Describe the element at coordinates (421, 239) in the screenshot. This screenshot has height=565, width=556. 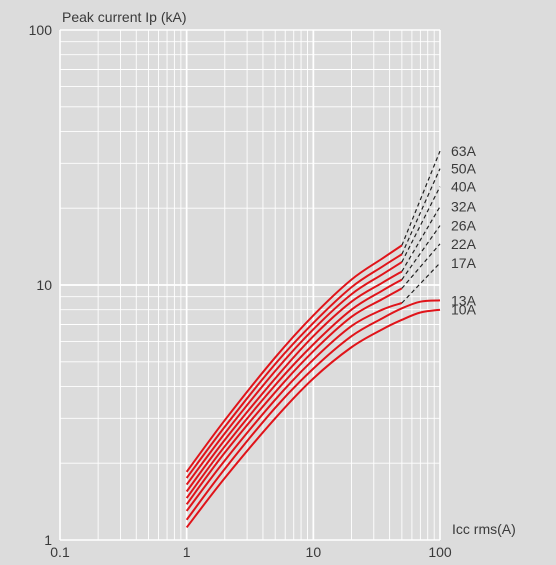
I see `series-dashed-32A` at that location.